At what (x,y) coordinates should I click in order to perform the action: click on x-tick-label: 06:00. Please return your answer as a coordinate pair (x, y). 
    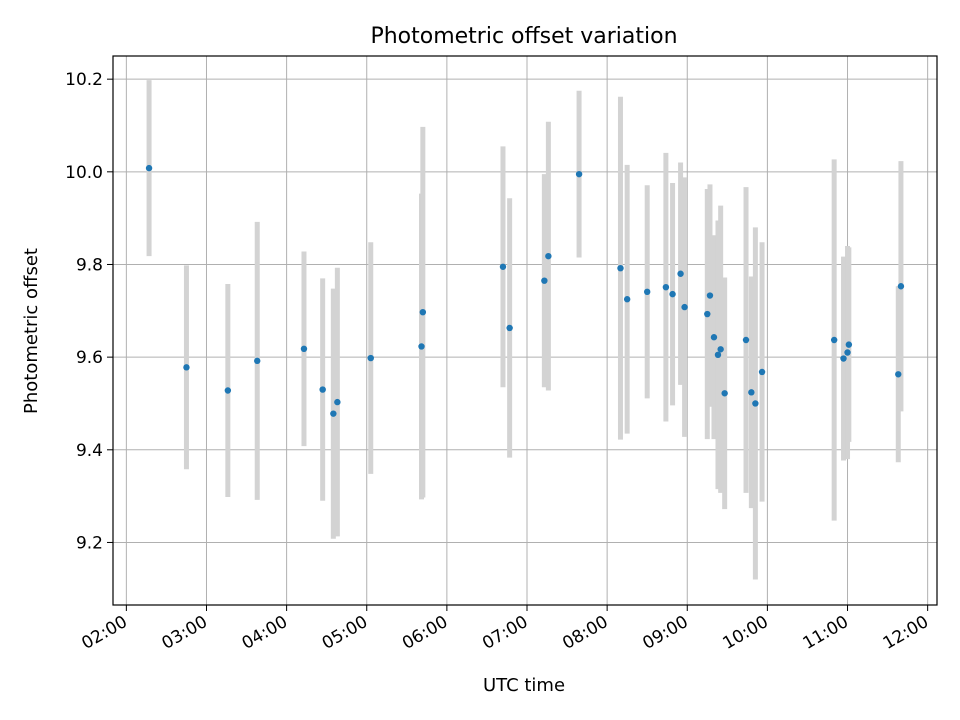
    Looking at the image, I should click on (425, 633).